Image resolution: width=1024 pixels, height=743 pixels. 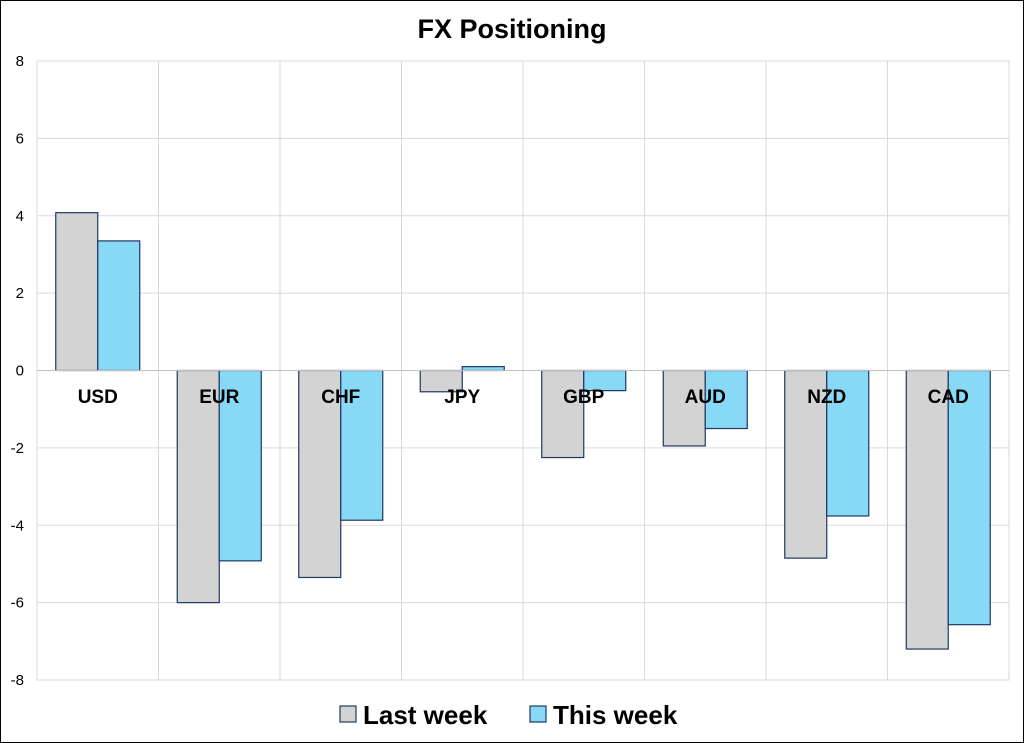 I want to click on bar-jpy-this-week, so click(x=483, y=369).